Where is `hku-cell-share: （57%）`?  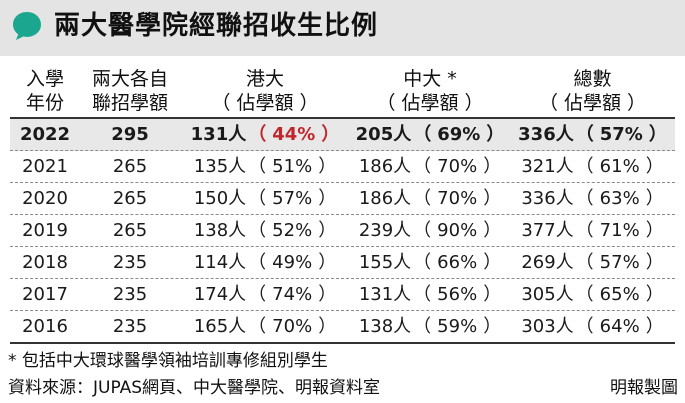 hku-cell-share: （57%） is located at coordinates (292, 198).